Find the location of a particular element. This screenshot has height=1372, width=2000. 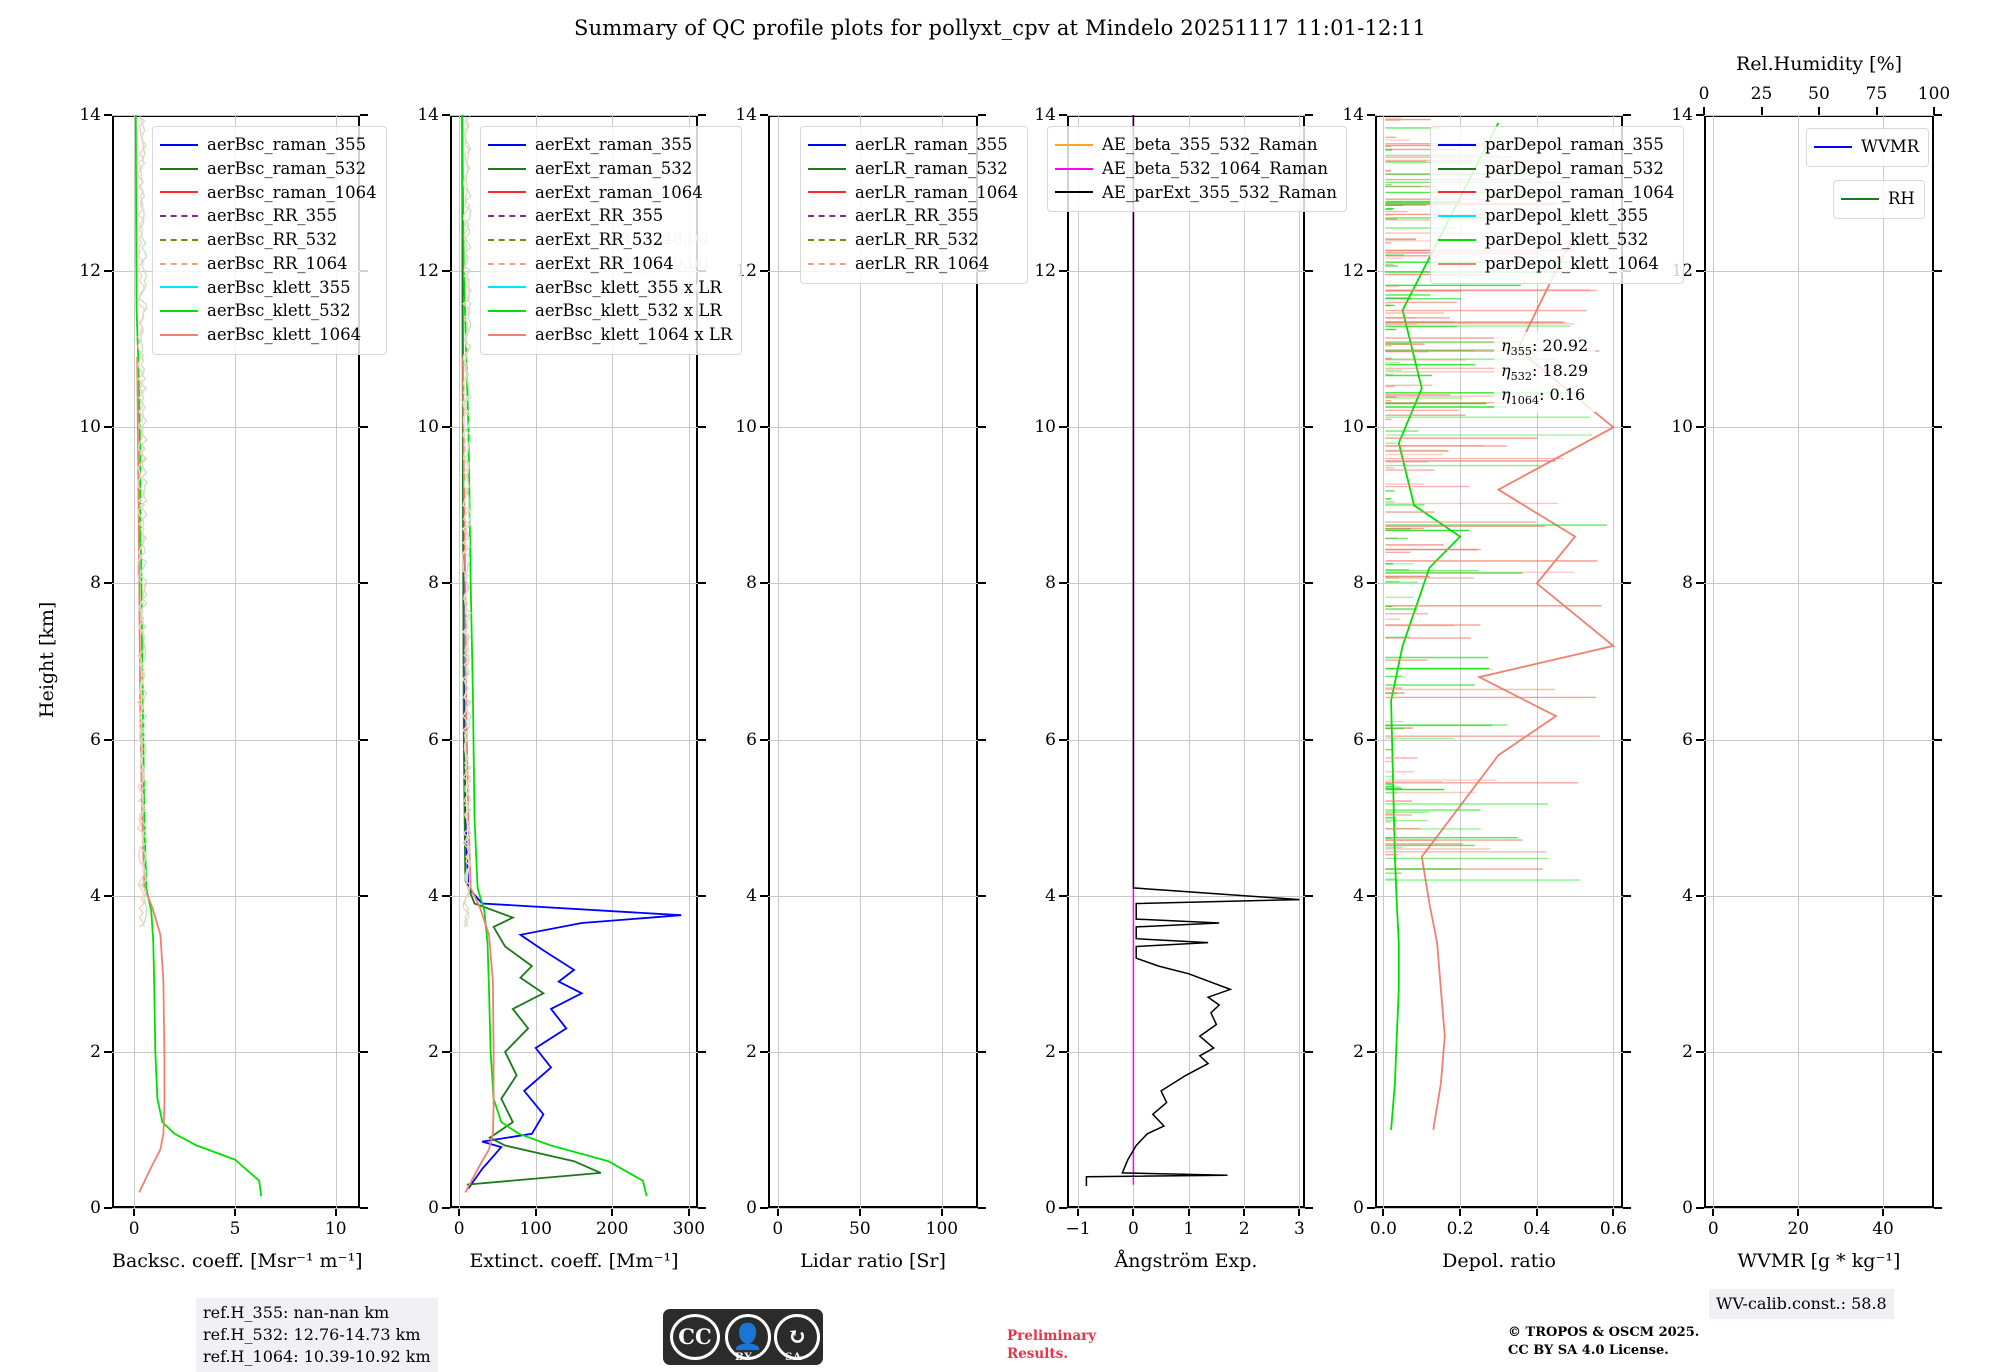

legend-label: aerBsc_klett_1064 x LR is located at coordinates (634, 334).